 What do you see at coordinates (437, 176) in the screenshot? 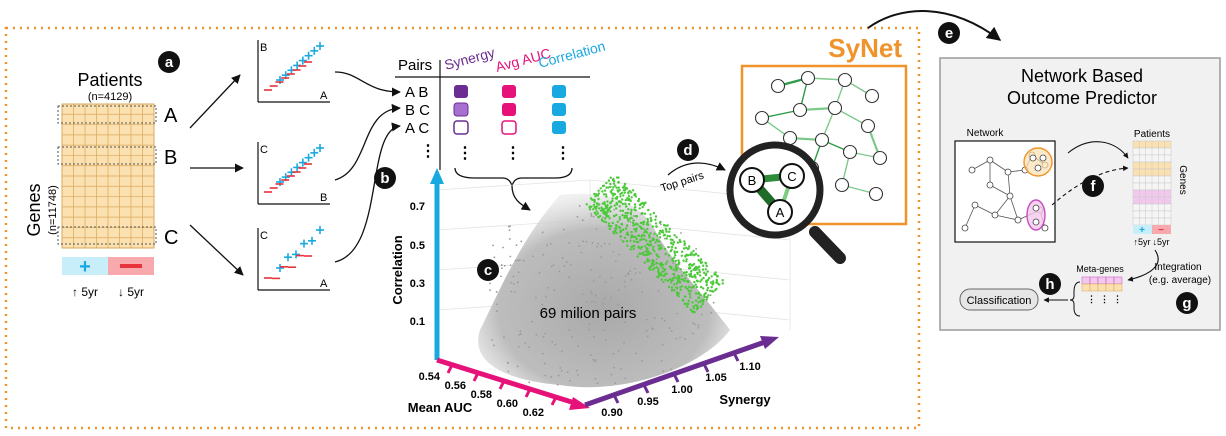
I see `correlation-axis-arrowhead` at bounding box center [437, 176].